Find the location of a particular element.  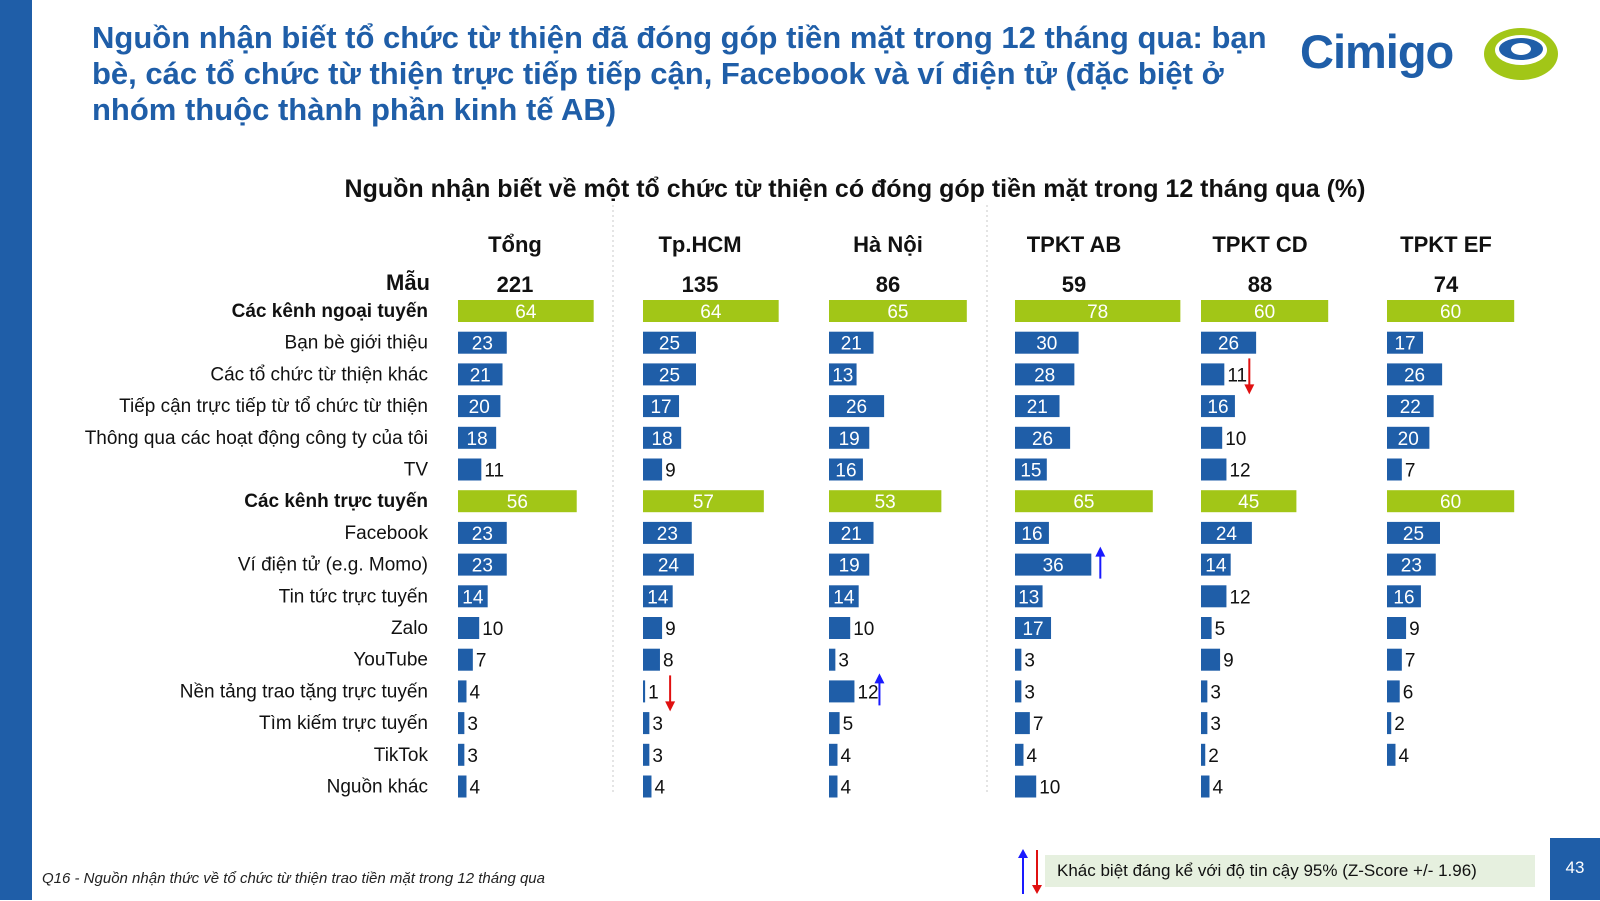

bar-ha-noi-cac-kenh-truc-tuyen is located at coordinates (885, 501).